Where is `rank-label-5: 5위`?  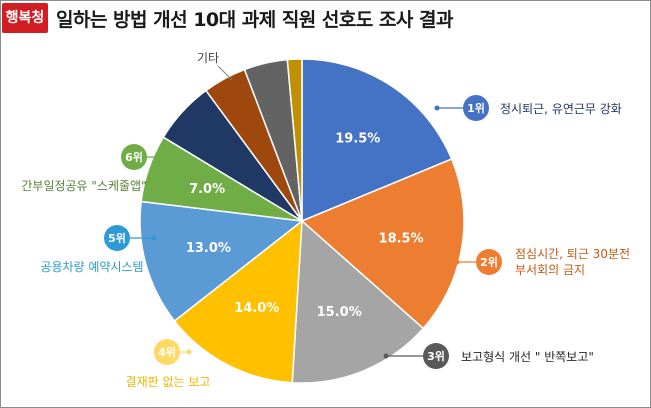
rank-label-5: 5위 is located at coordinates (117, 238).